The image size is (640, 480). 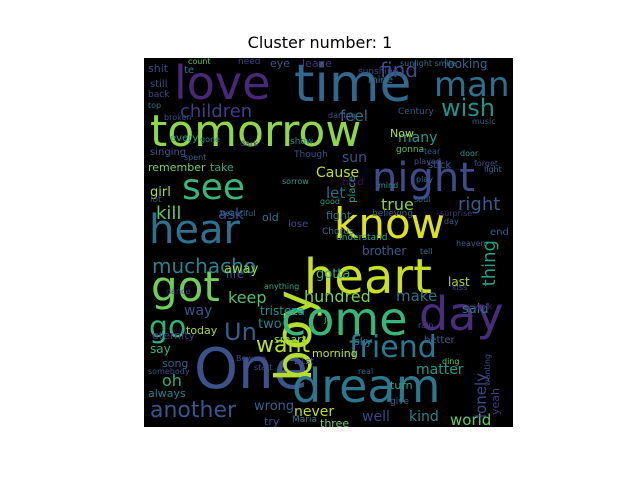 I want to click on word-cloud-word: way, so click(x=198, y=311).